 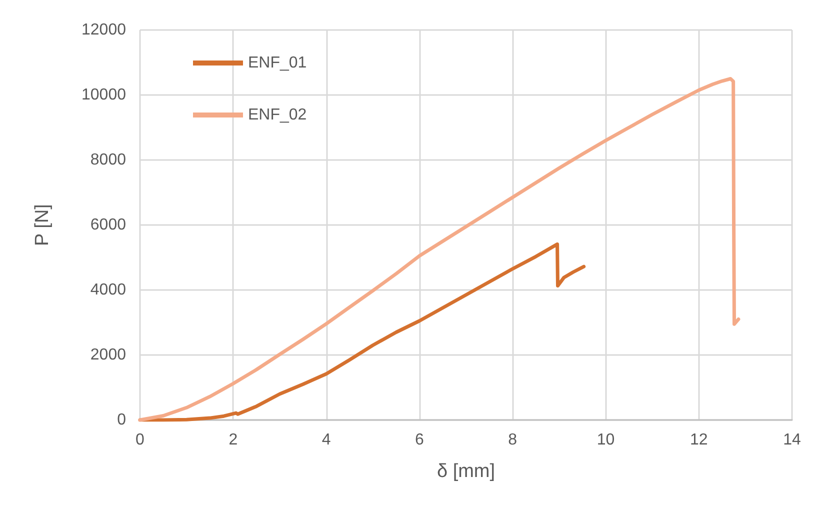 What do you see at coordinates (513, 440) in the screenshot?
I see `x-tick-label: 8` at bounding box center [513, 440].